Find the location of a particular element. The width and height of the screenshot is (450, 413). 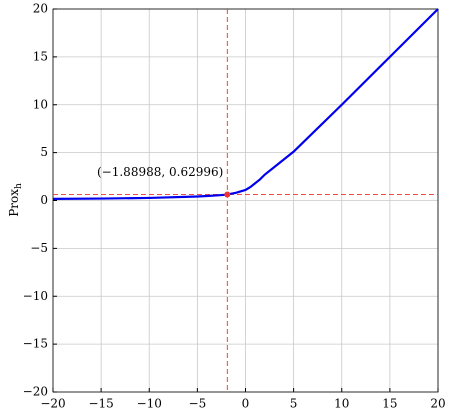

y-axis-label: Proxh is located at coordinates (15, 200).